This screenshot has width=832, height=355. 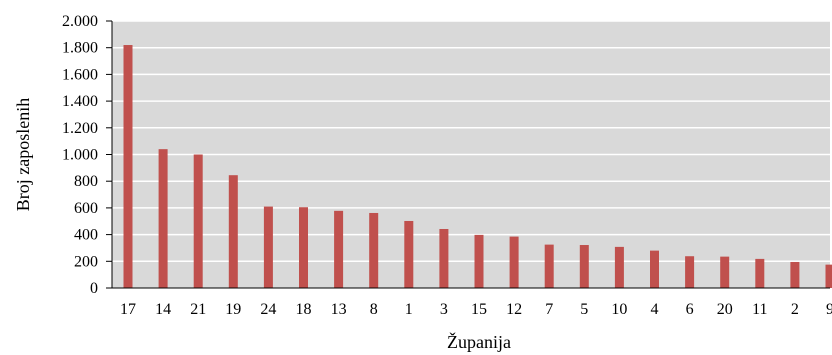 I want to click on x-tick-label: 3, so click(x=444, y=309).